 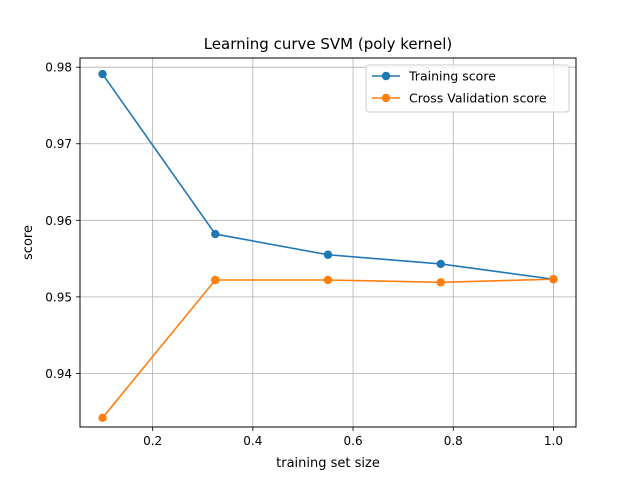 I want to click on y-tick-label: 0.95, so click(x=58, y=297).